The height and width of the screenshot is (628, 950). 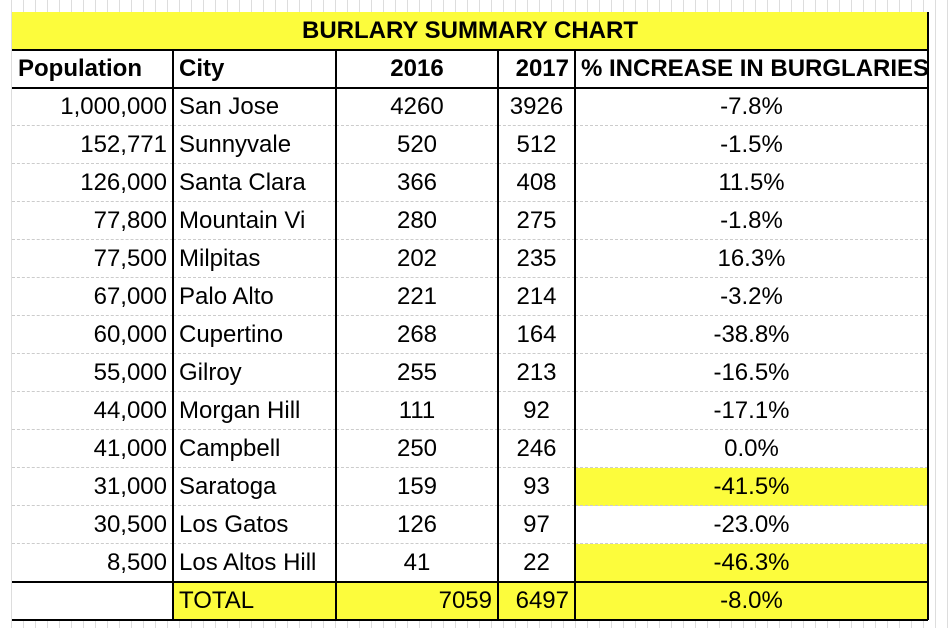 What do you see at coordinates (417, 297) in the screenshot?
I see `table-cell: 221` at bounding box center [417, 297].